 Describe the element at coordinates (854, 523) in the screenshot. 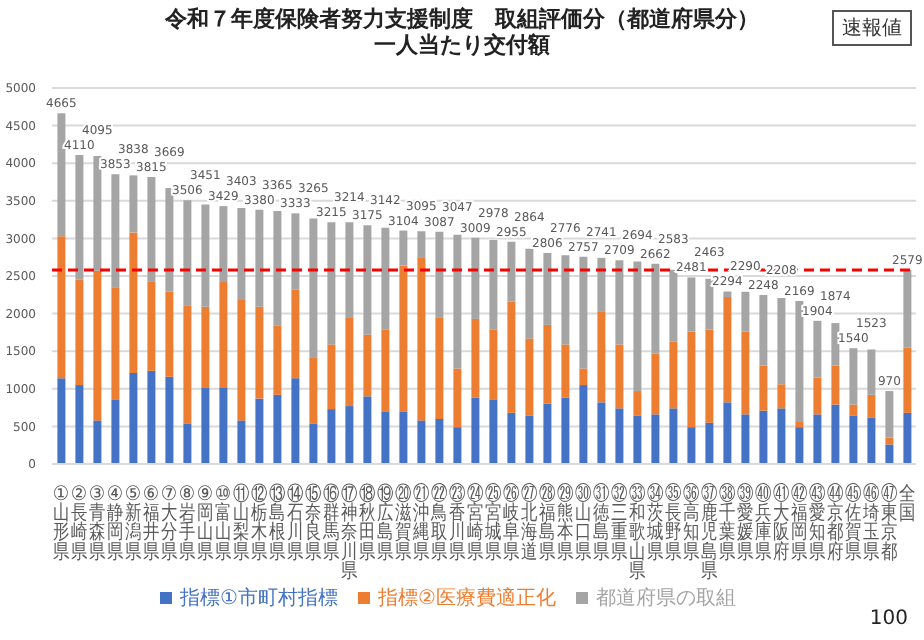

I see `x-tick-label: ㊺佐賀県` at that location.